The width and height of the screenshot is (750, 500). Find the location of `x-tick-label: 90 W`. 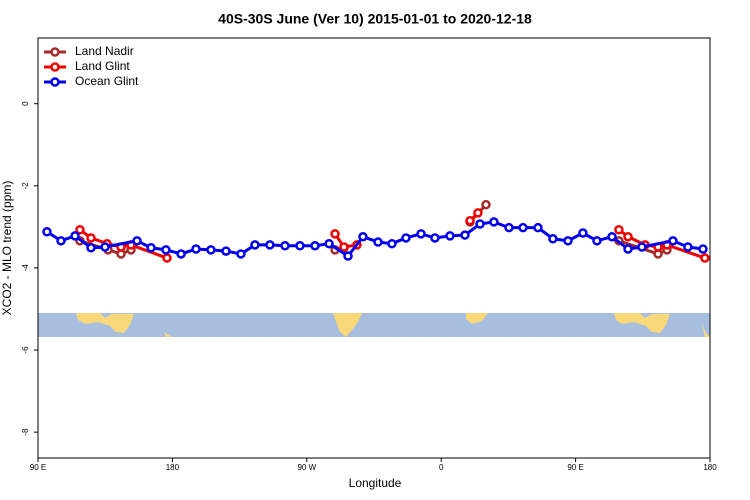

x-tick-label: 90 W is located at coordinates (306, 467).